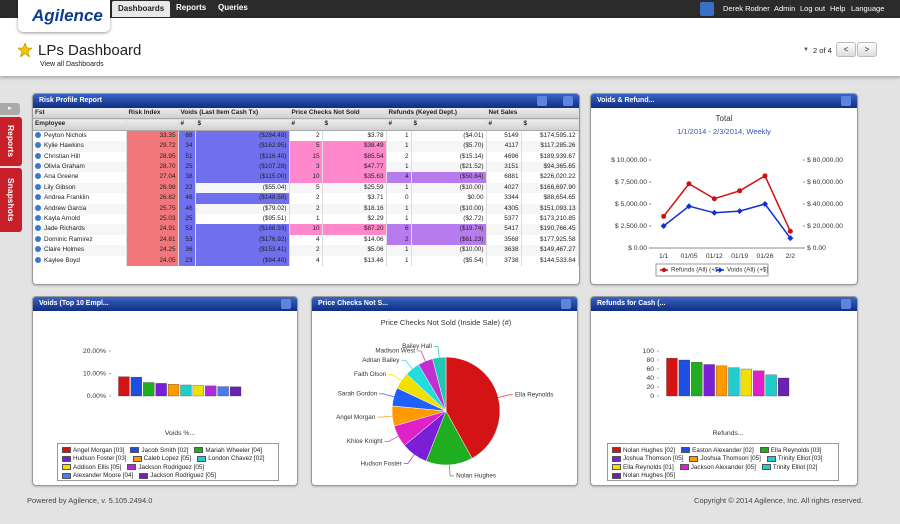 This screenshot has width=900, height=524. I want to click on cell-text: 3151, so click(511, 167).